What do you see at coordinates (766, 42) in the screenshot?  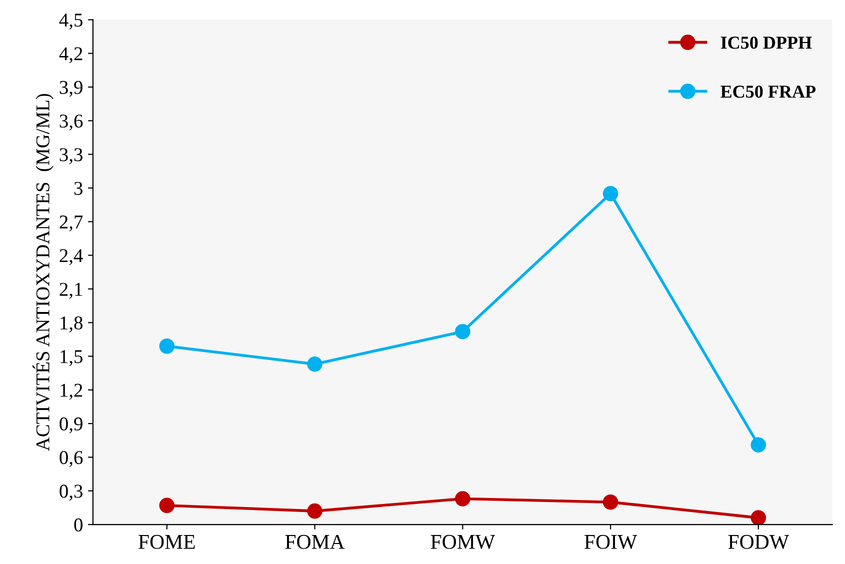 I see `legend-label: IC50 DPPH` at bounding box center [766, 42].